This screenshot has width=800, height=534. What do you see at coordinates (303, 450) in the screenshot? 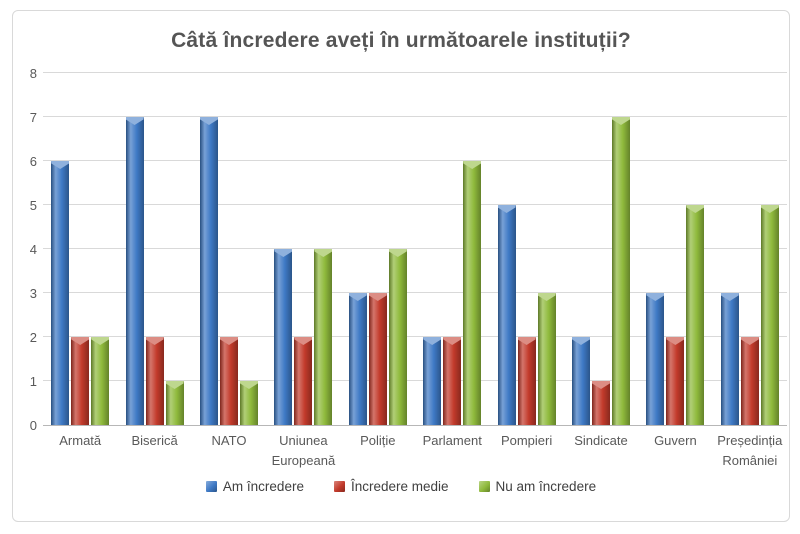
I see `x-axis-label: Uniunea Europeană` at bounding box center [303, 450].